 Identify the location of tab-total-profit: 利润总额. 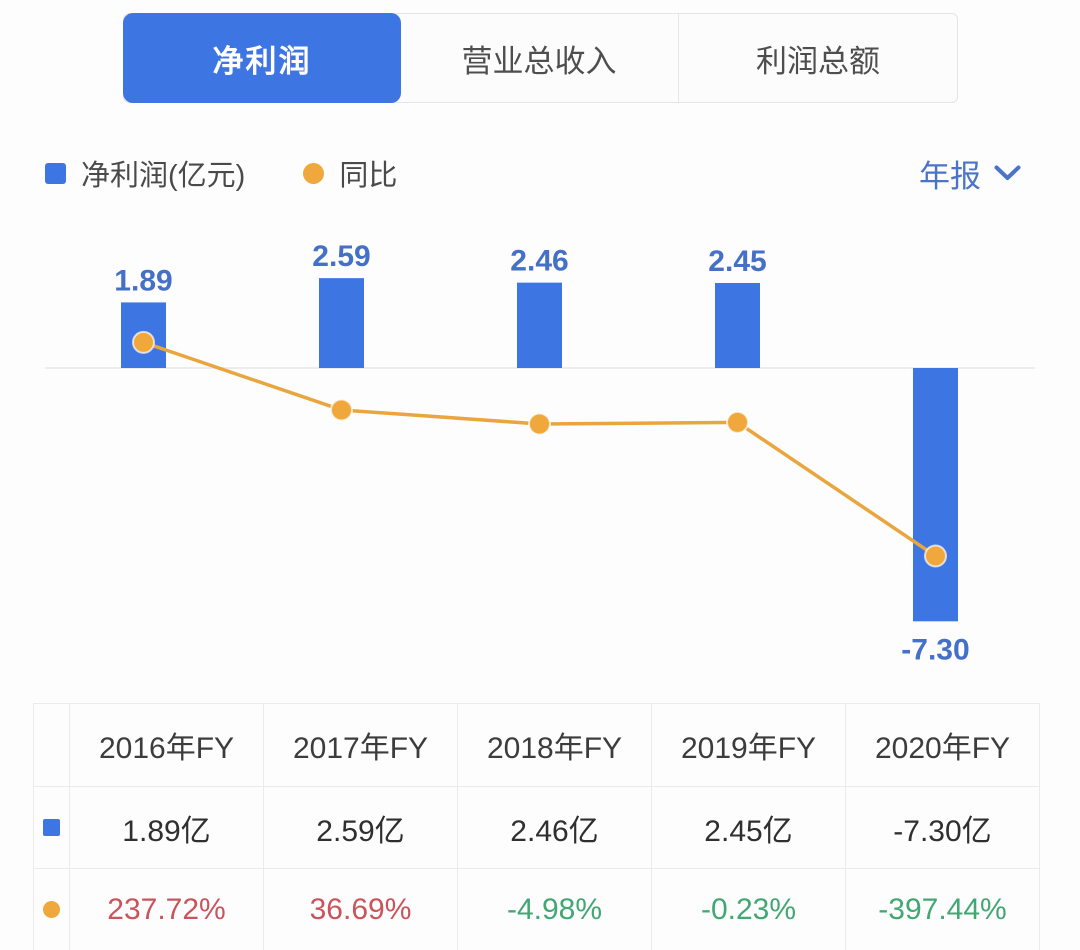
(817, 58).